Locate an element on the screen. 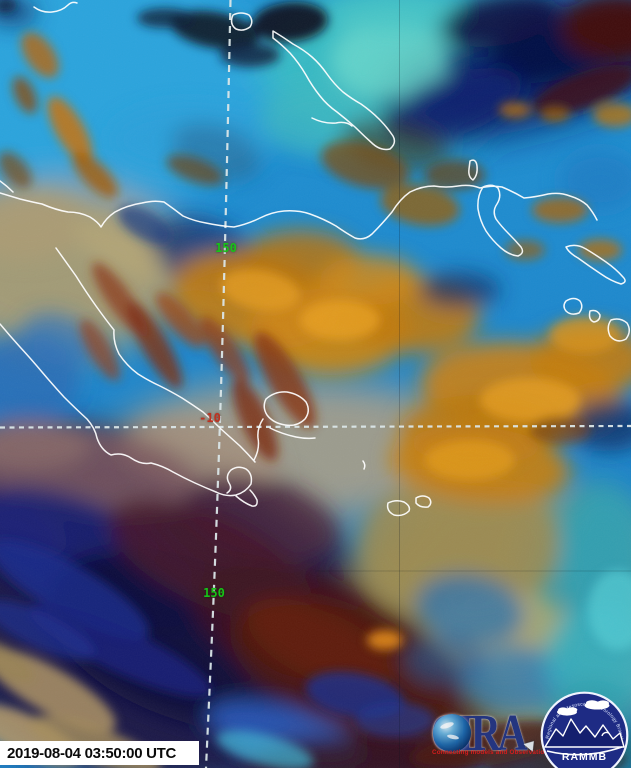 The image size is (631, 768). parallel-minus10-line is located at coordinates (315, 426).